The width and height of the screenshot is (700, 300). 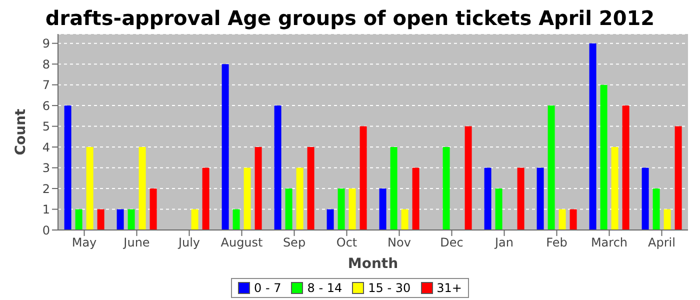 I want to click on legend-label: 15 - 30, so click(x=389, y=288).